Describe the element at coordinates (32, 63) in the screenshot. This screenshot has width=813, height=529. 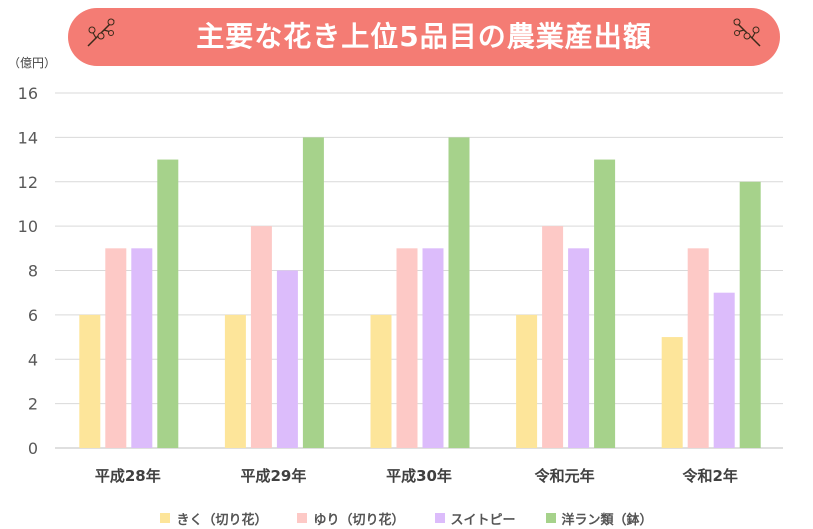
I see `y-axis-unit-label: （億円）` at that location.